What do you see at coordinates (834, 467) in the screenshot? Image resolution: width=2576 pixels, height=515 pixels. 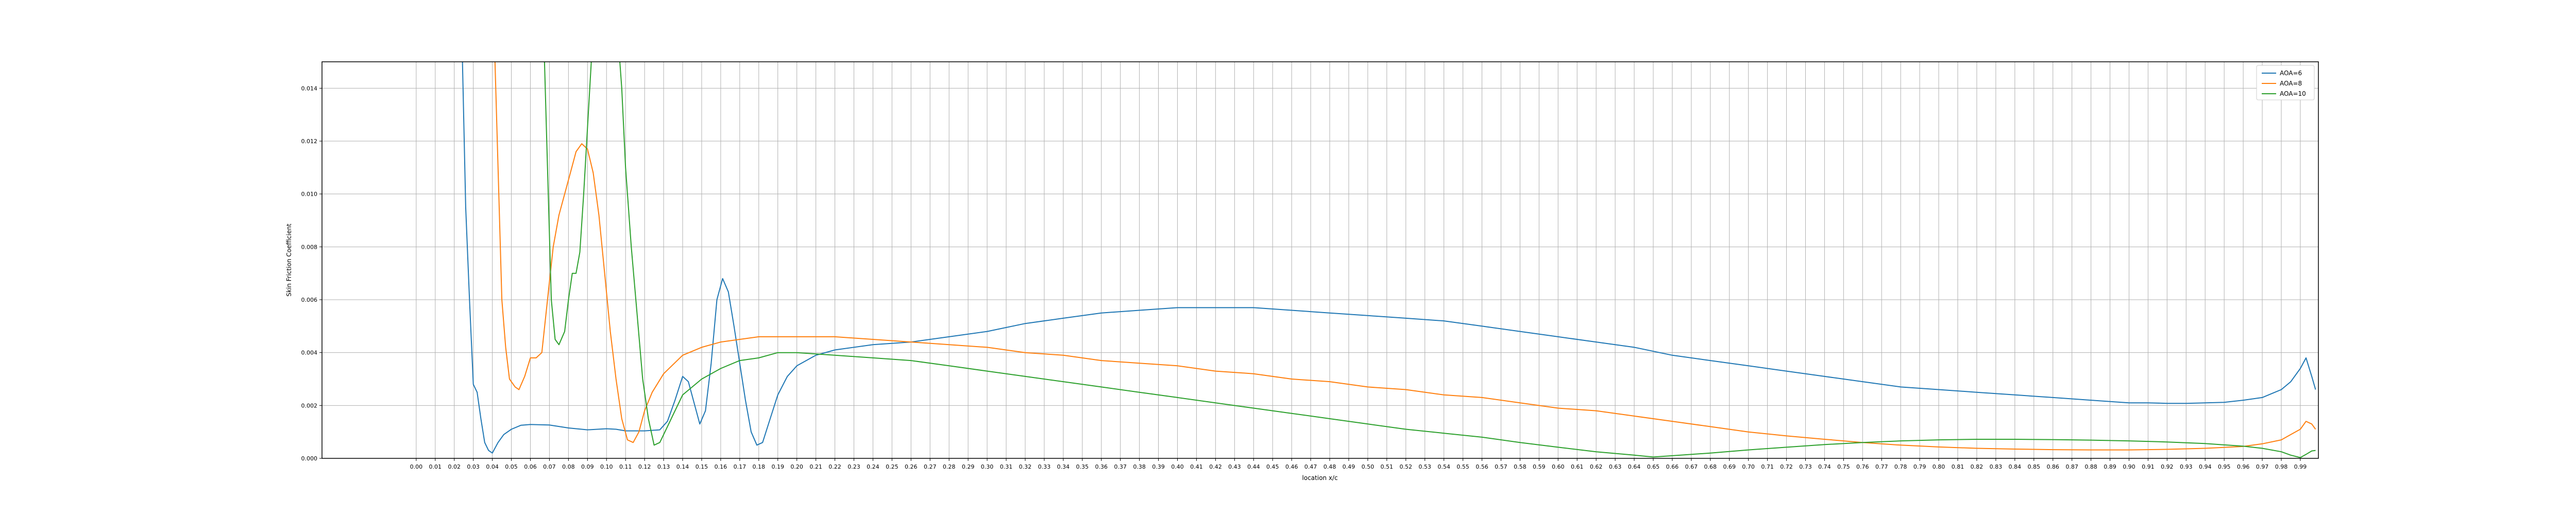 I see `x-tick-label: 0.22` at bounding box center [834, 467].